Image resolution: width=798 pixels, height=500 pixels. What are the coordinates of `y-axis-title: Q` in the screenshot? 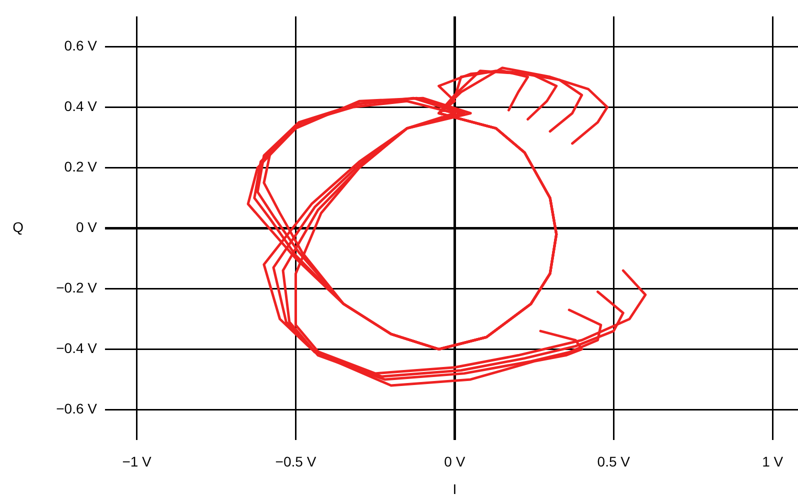 It's located at (18, 227).